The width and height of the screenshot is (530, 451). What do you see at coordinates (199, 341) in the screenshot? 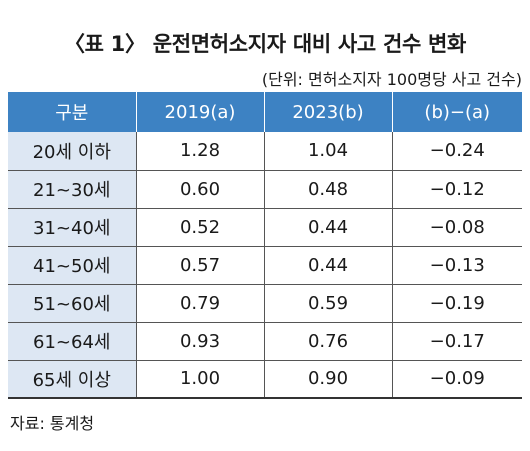
I see `value-2019: 0.93` at bounding box center [199, 341].